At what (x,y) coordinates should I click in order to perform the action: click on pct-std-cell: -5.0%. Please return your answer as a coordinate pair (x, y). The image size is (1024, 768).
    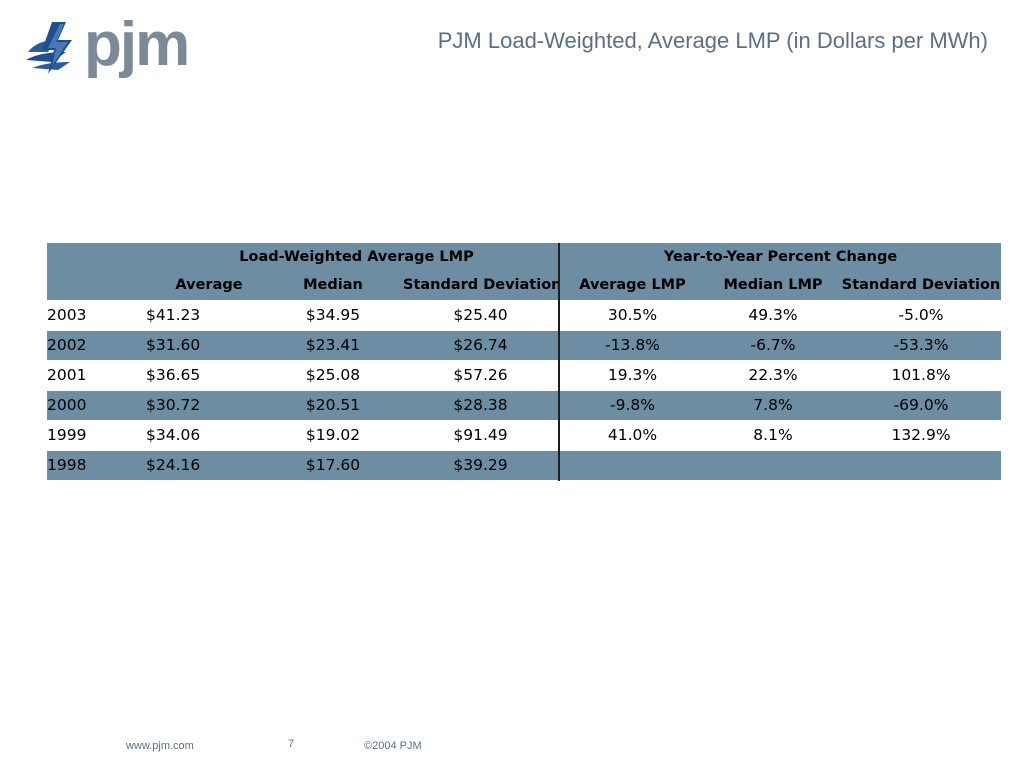
    Looking at the image, I should click on (921, 315).